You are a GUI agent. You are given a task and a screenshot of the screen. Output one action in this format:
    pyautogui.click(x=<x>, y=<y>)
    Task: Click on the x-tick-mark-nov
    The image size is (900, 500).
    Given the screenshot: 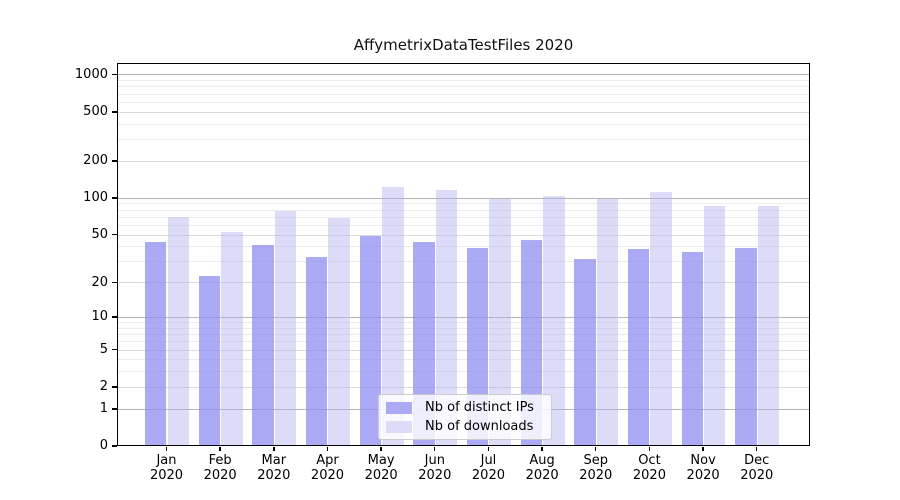 What is the action you would take?
    pyautogui.click(x=703, y=449)
    